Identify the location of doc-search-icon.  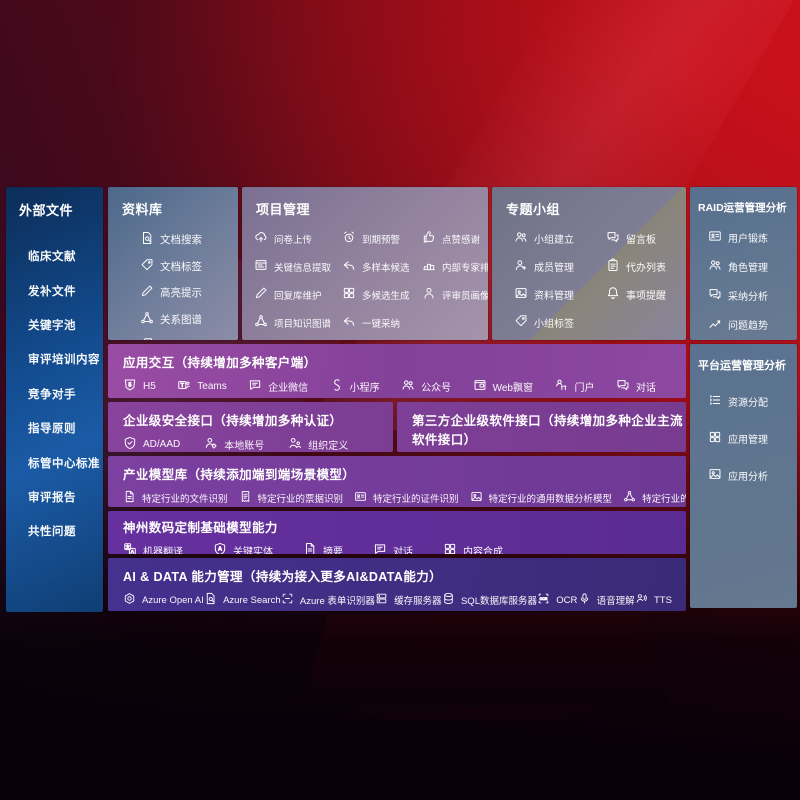
(210, 600).